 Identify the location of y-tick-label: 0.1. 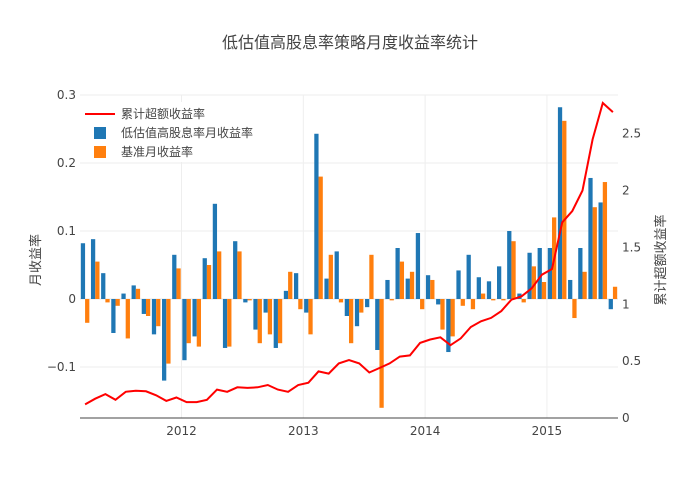
(66, 231).